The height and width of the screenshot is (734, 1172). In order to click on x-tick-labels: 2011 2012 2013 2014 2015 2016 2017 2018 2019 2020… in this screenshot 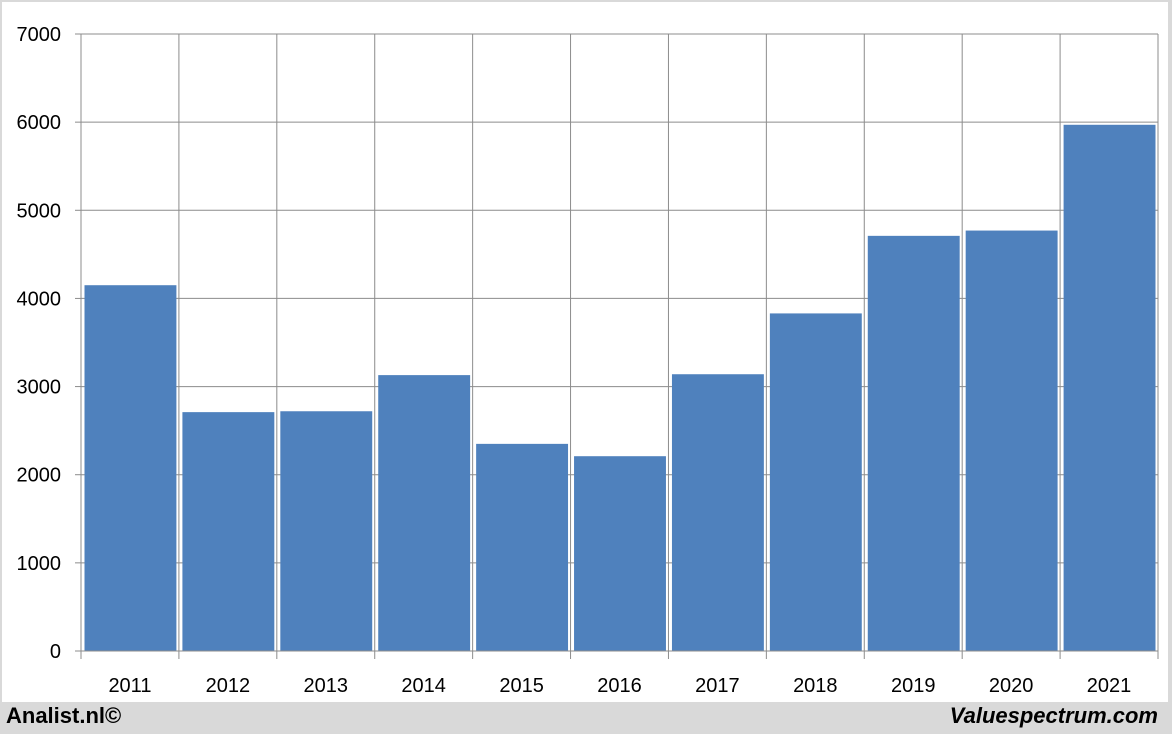, I will do `click(619, 686)`.